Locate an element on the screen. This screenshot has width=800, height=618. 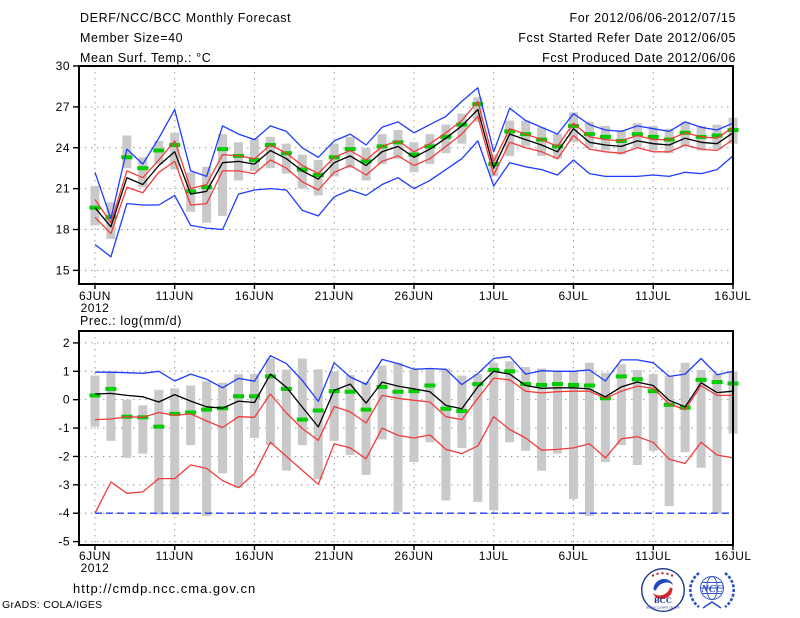
fcst-produced-label: Fcst Produced Date 2012/06/06 is located at coordinates (639, 58).